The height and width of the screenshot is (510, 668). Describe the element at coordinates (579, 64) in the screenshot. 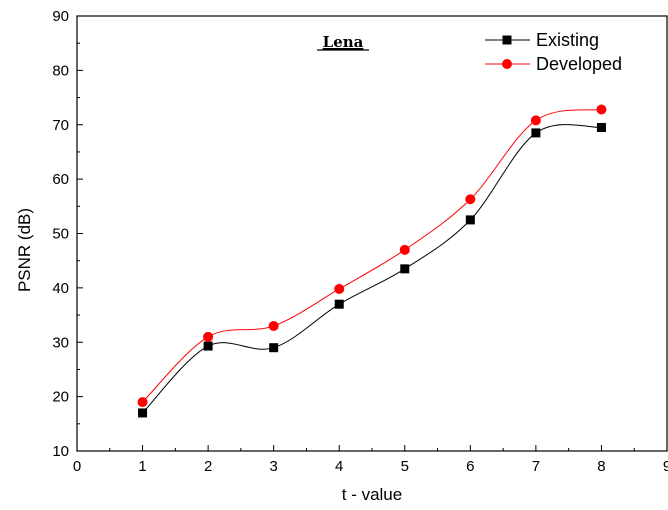

I see `legend-label-developed: Developed` at that location.